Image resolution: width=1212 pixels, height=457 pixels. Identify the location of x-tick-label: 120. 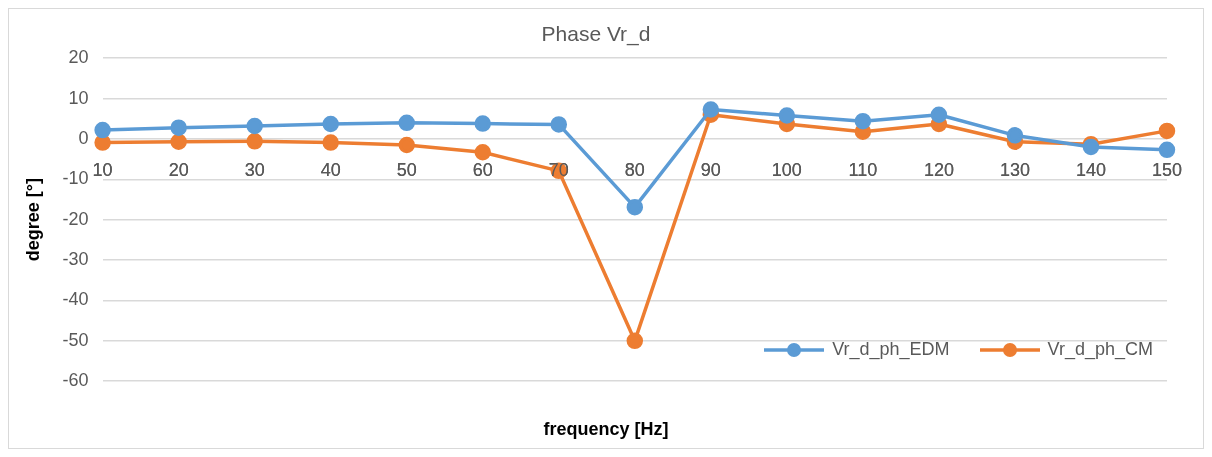
(938, 169).